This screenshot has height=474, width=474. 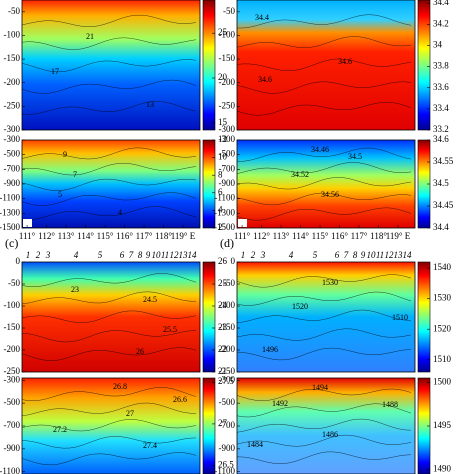 What do you see at coordinates (220, 227) in the screenshot?
I see `colorbar-tick-label: 2` at bounding box center [220, 227].